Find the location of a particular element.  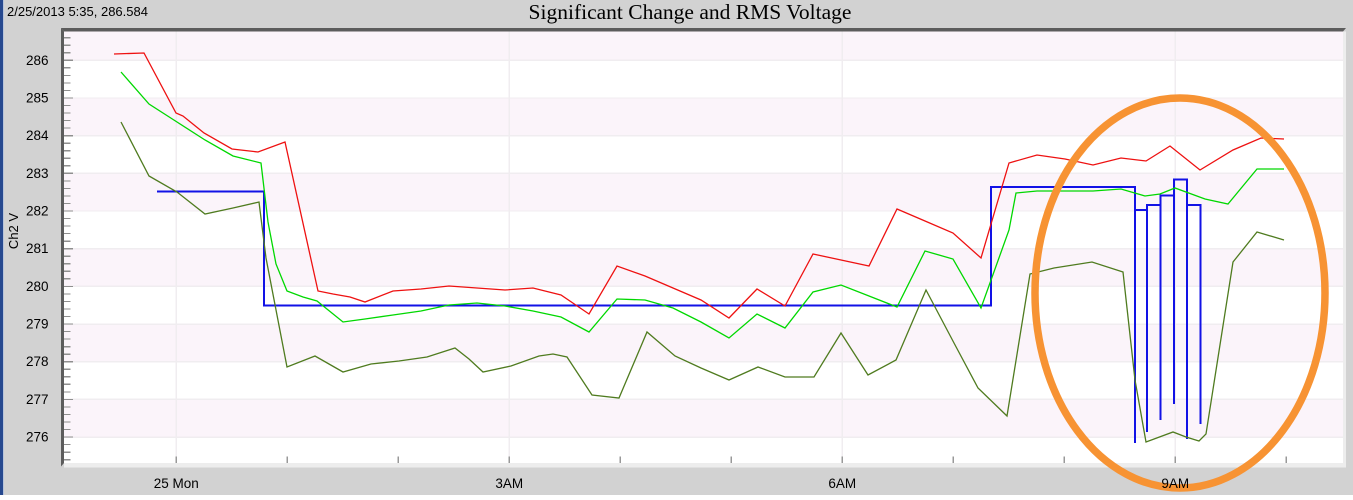

svg-text:Significant Change and RMS Vol: Significant Change and RMS Voltage is located at coordinates (690, 12).